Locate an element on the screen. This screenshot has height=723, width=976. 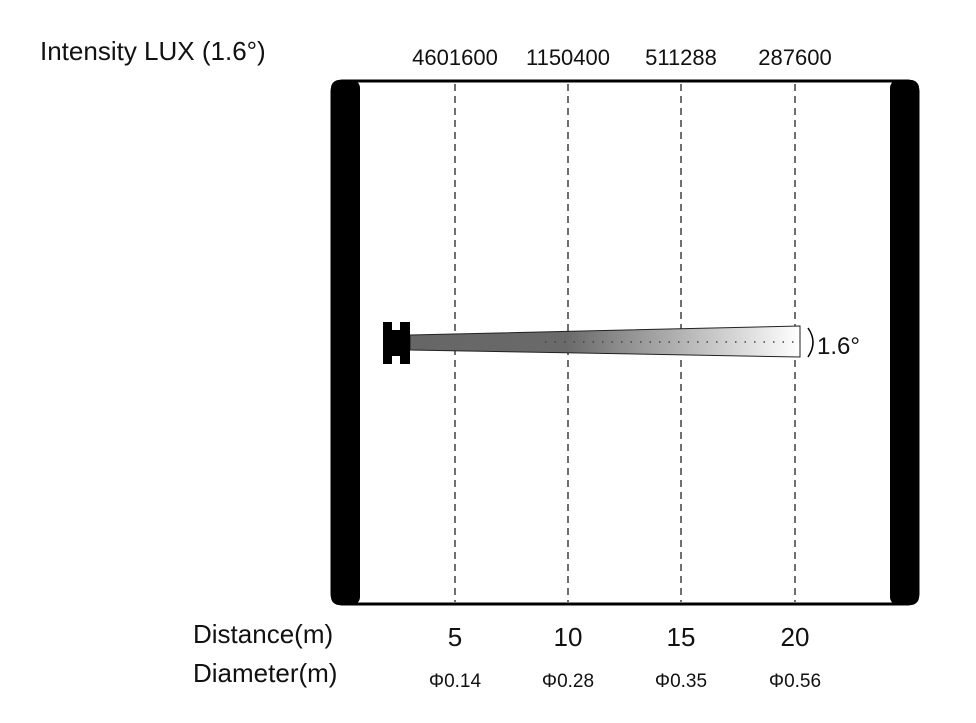
distance-value: 10 is located at coordinates (568, 637).